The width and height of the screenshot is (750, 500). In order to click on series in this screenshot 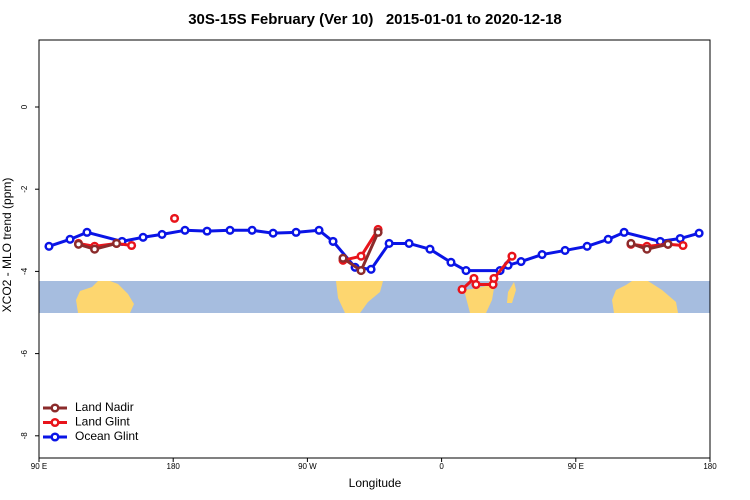, I will do `click(373, 251)`.